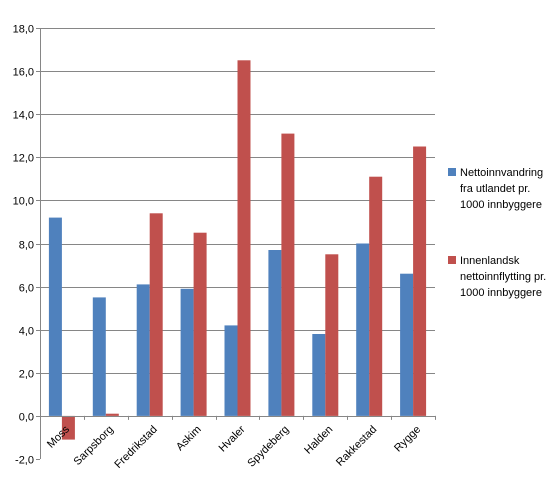  I want to click on bar-innenlandsk-halden, so click(332, 335).